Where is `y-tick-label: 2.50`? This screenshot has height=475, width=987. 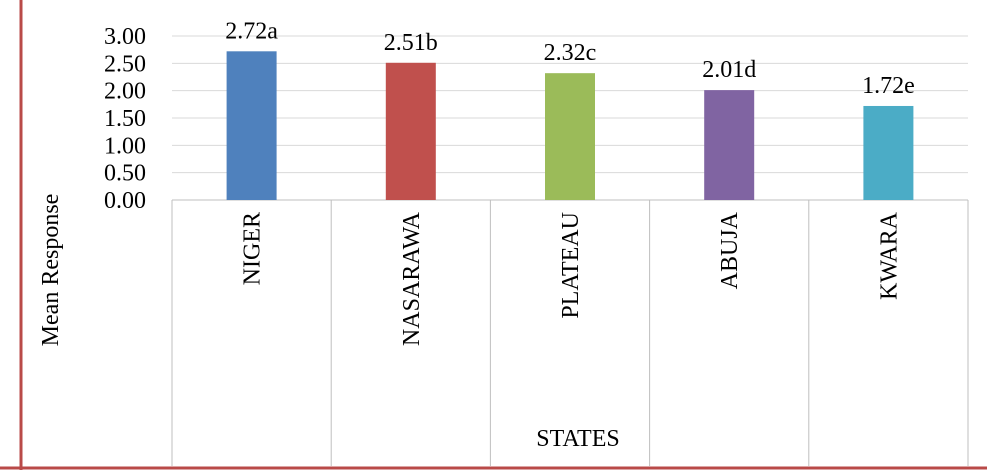 y-tick-label: 2.50 is located at coordinates (125, 64).